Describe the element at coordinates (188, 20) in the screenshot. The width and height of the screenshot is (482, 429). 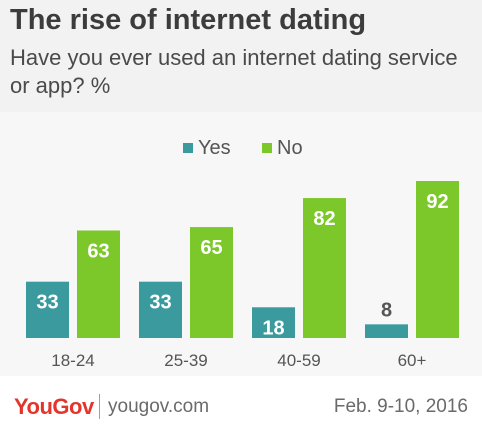
I see `chart-title: The rise of internet dating` at that location.